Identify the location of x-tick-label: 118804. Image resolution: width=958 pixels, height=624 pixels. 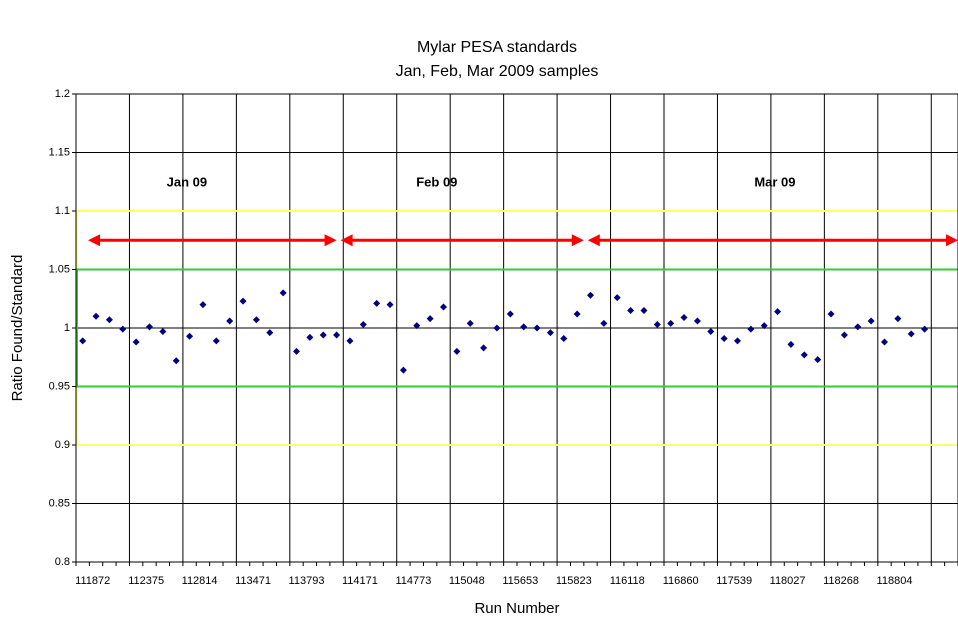
(895, 581).